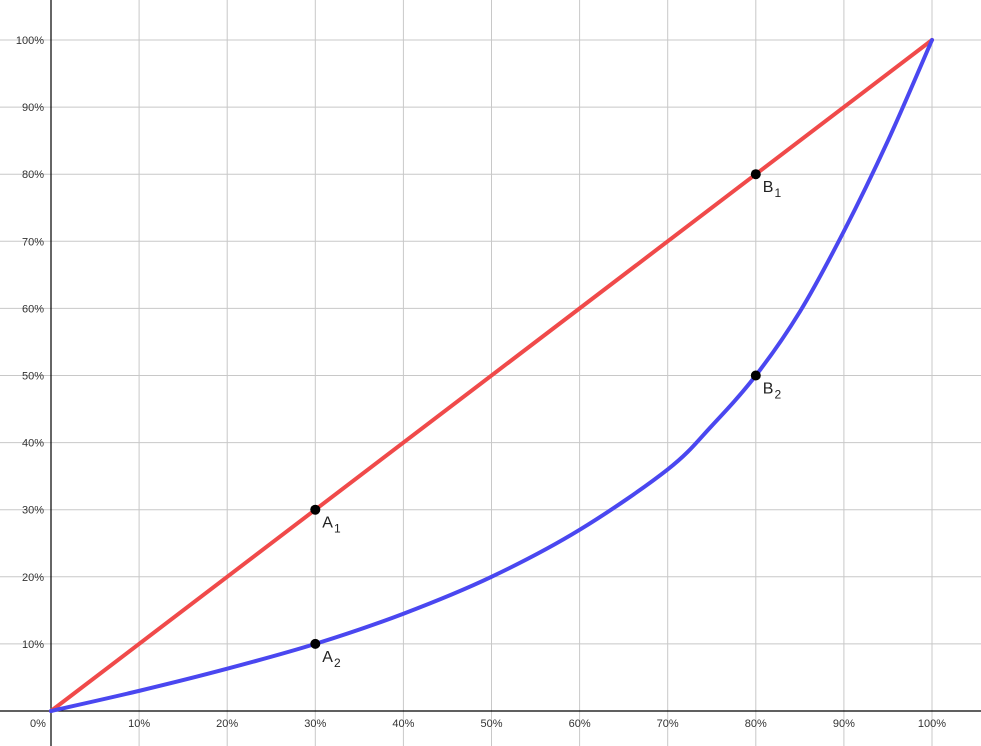 This screenshot has width=981, height=746. What do you see at coordinates (33, 108) in the screenshot?
I see `y-tick-label: 90%` at bounding box center [33, 108].